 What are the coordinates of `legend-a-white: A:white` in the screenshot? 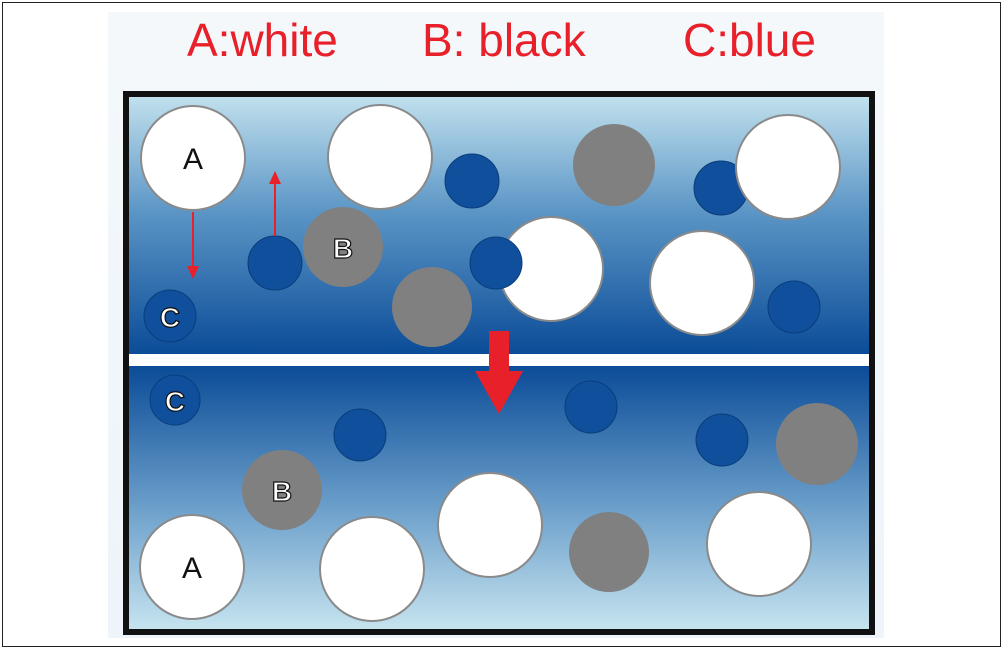 It's located at (262, 40).